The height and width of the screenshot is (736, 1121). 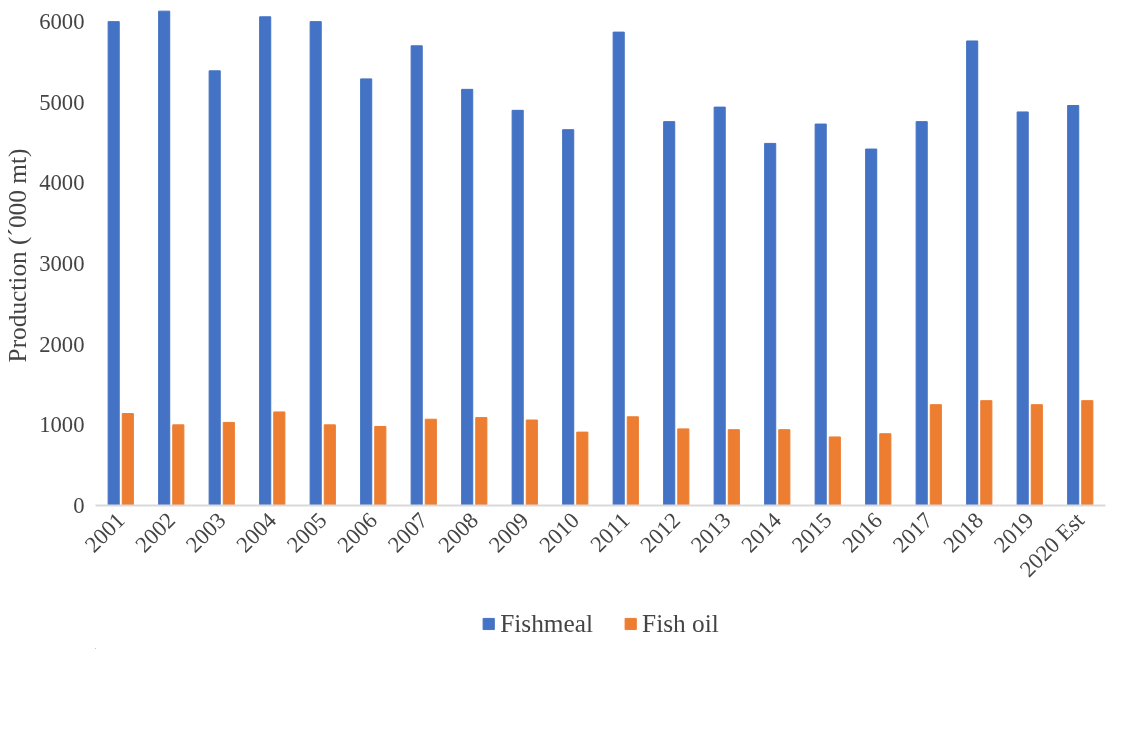 I want to click on y-tick-label: 0, so click(x=79, y=505).